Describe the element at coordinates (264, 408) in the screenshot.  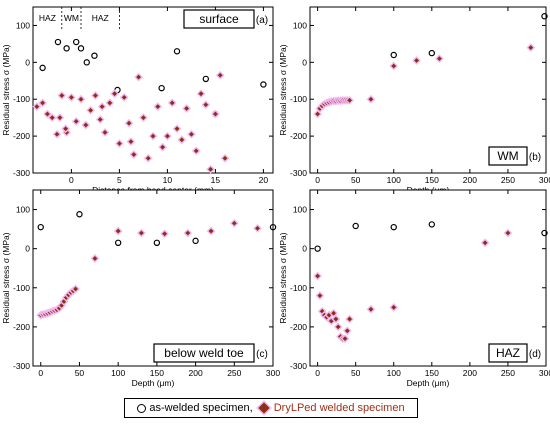
I see `drylped-marker-icon` at that location.